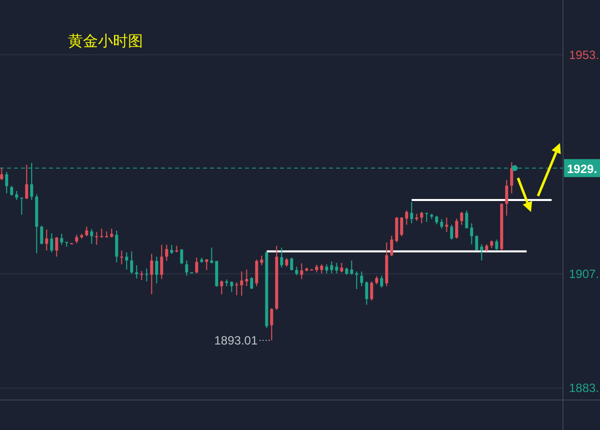  Describe the element at coordinates (584, 388) in the screenshot. I see `y-tick-label: 1883.` at that location.